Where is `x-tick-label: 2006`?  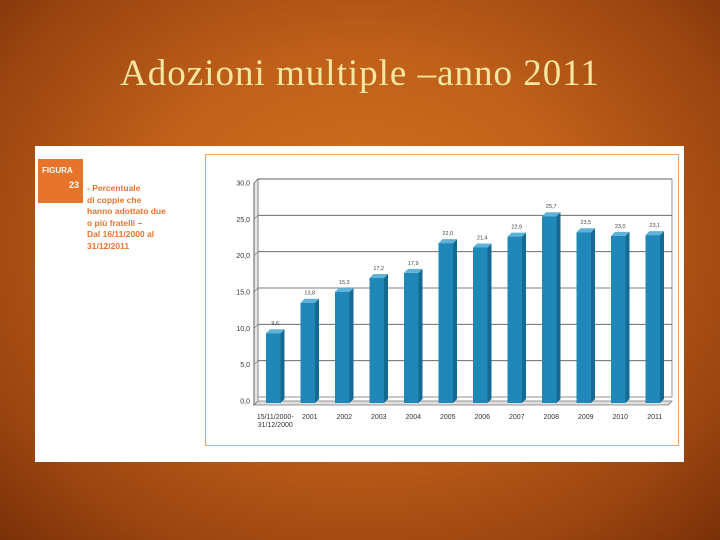
x-tick-label: 2006 is located at coordinates (482, 417).